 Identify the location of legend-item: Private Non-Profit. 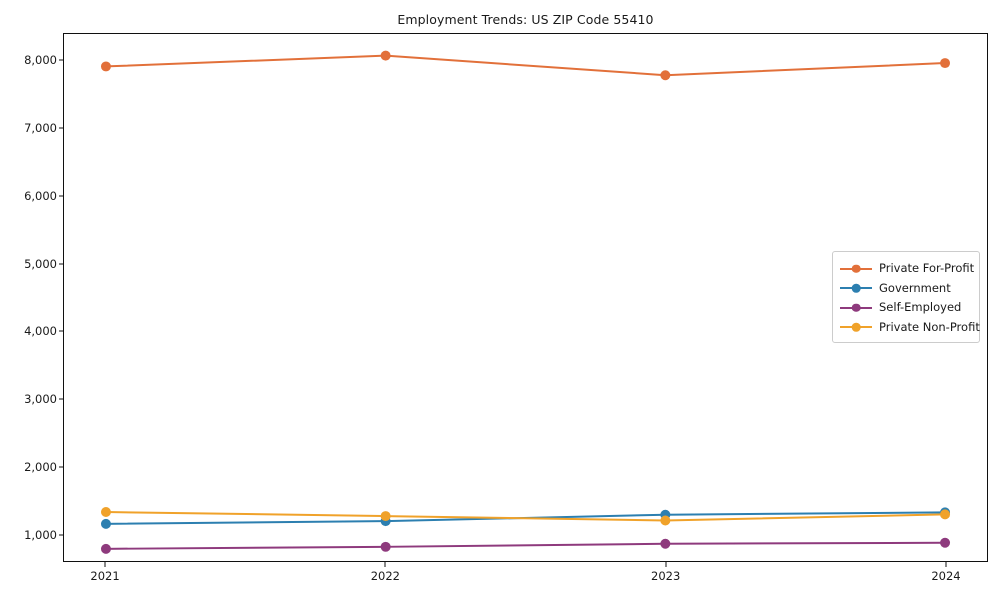
(910, 328).